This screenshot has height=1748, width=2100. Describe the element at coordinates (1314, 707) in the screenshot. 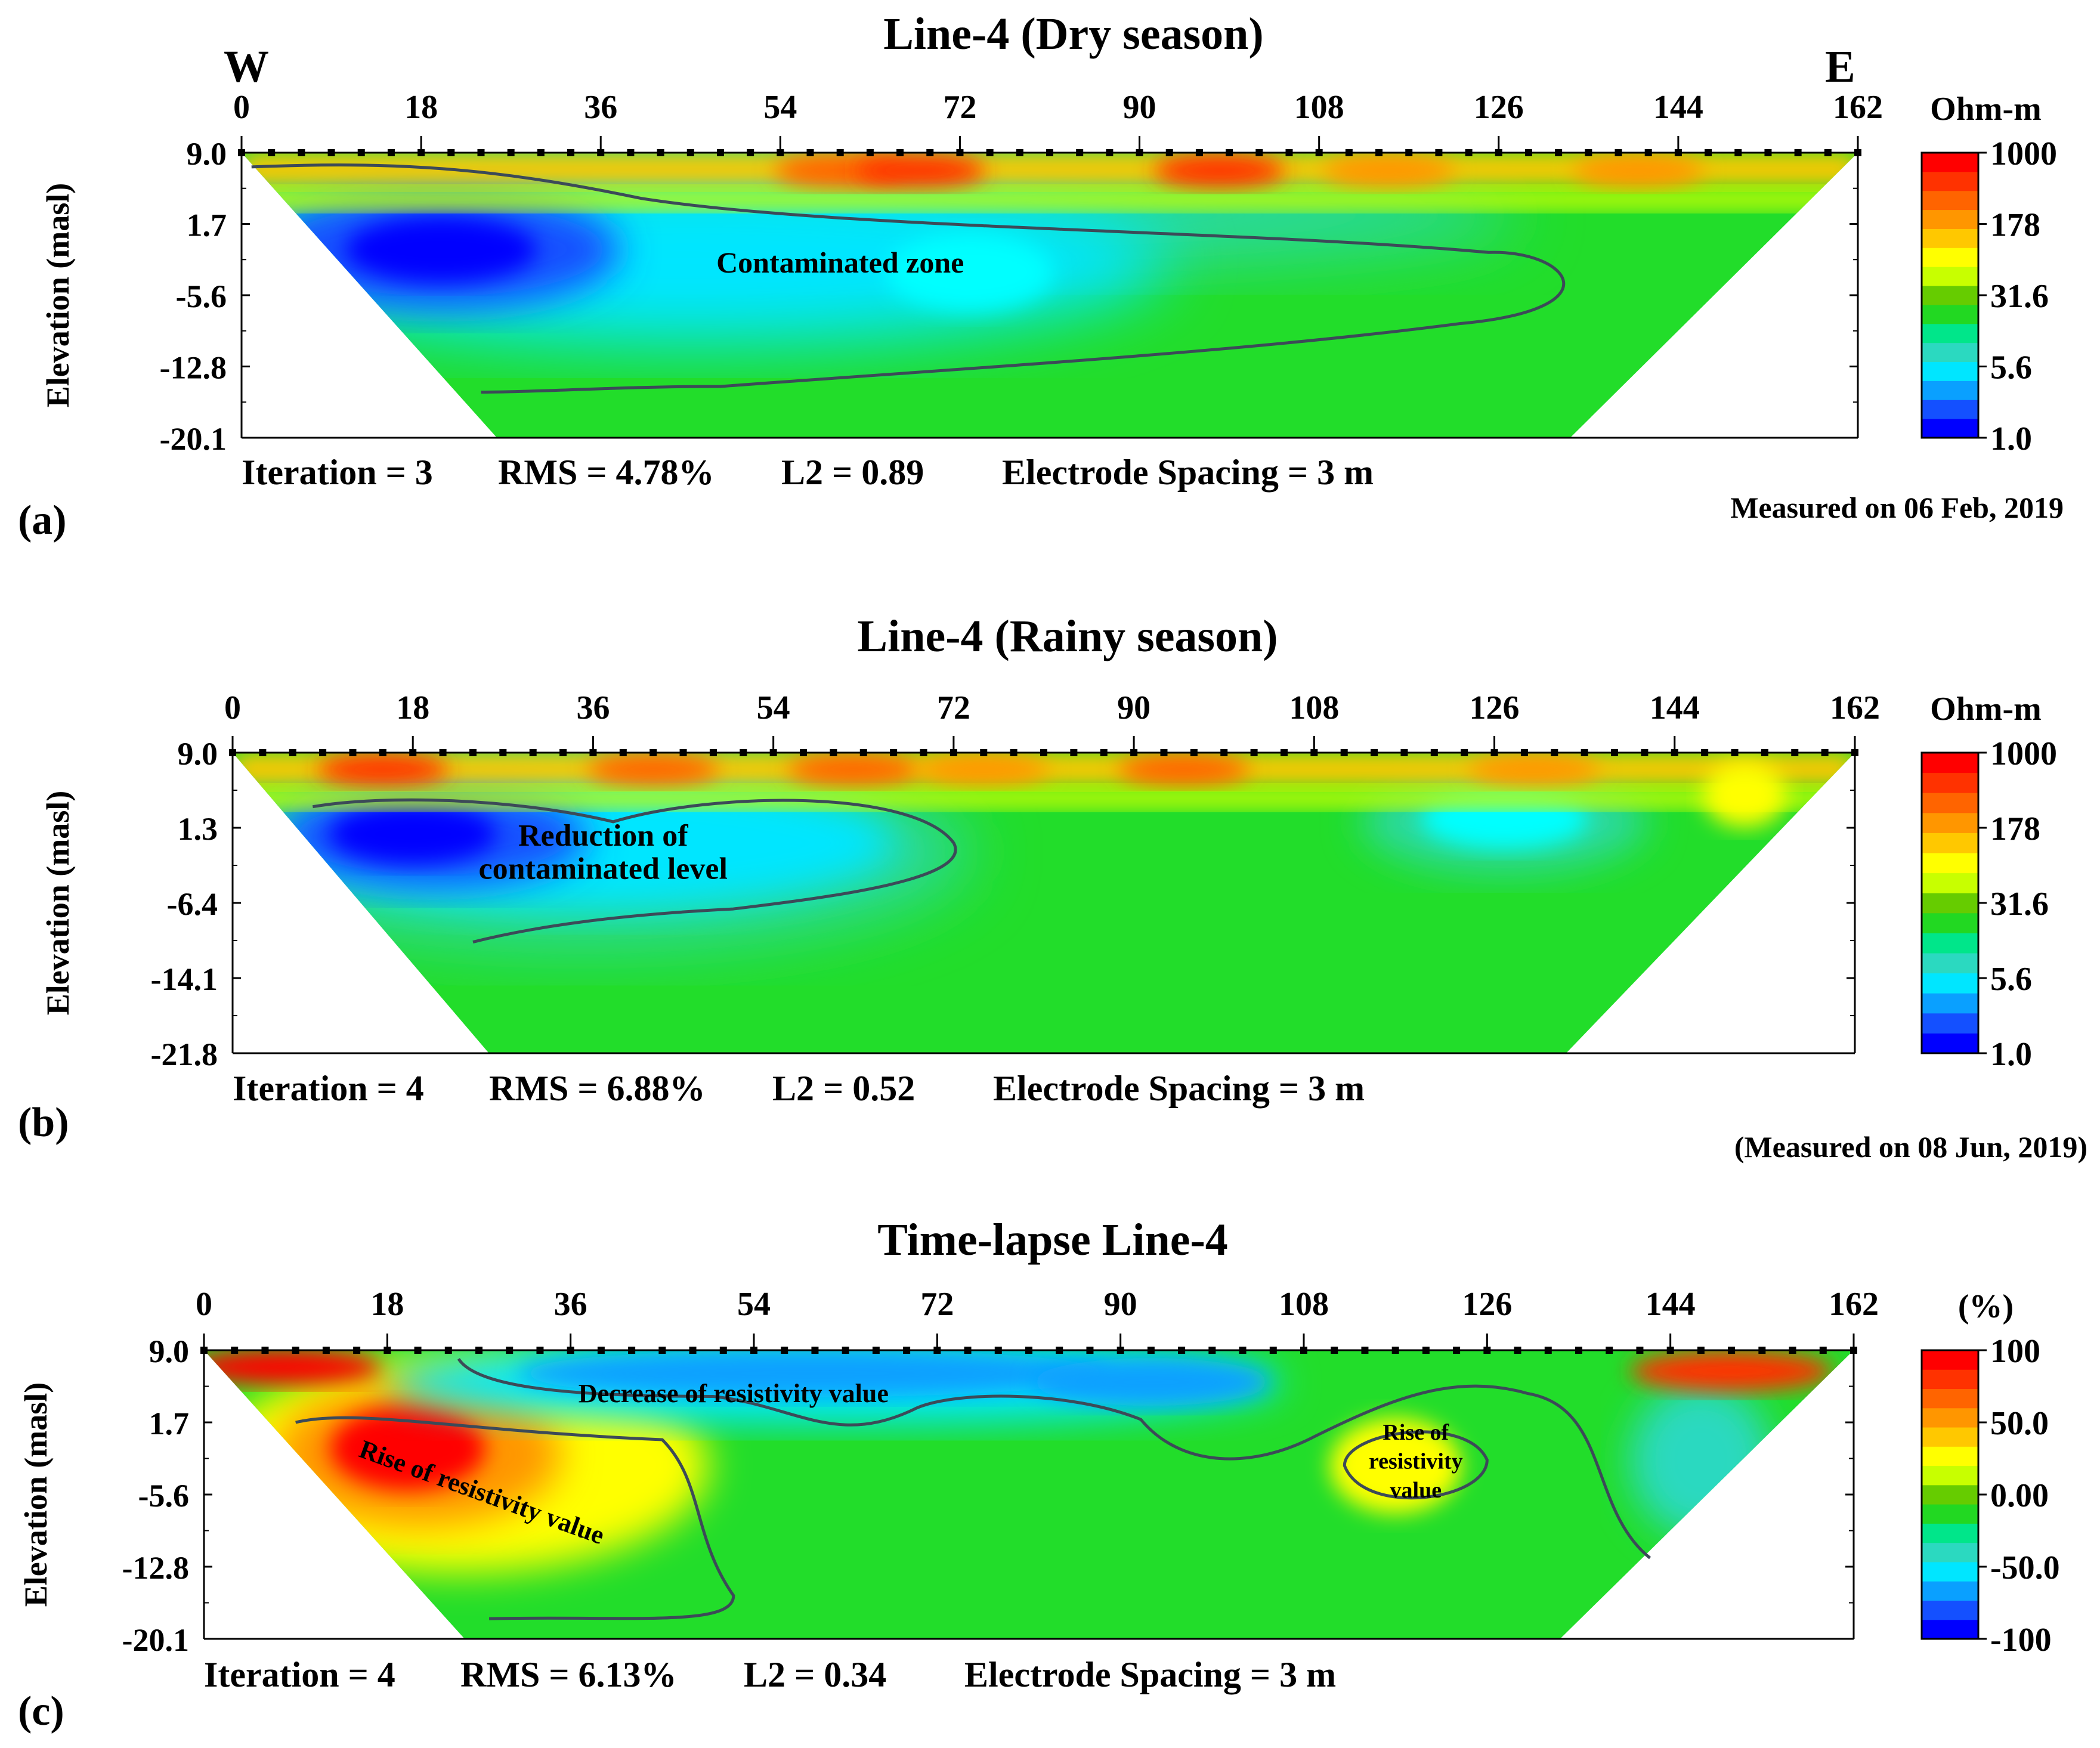

I see `x-tick-label: 108` at that location.